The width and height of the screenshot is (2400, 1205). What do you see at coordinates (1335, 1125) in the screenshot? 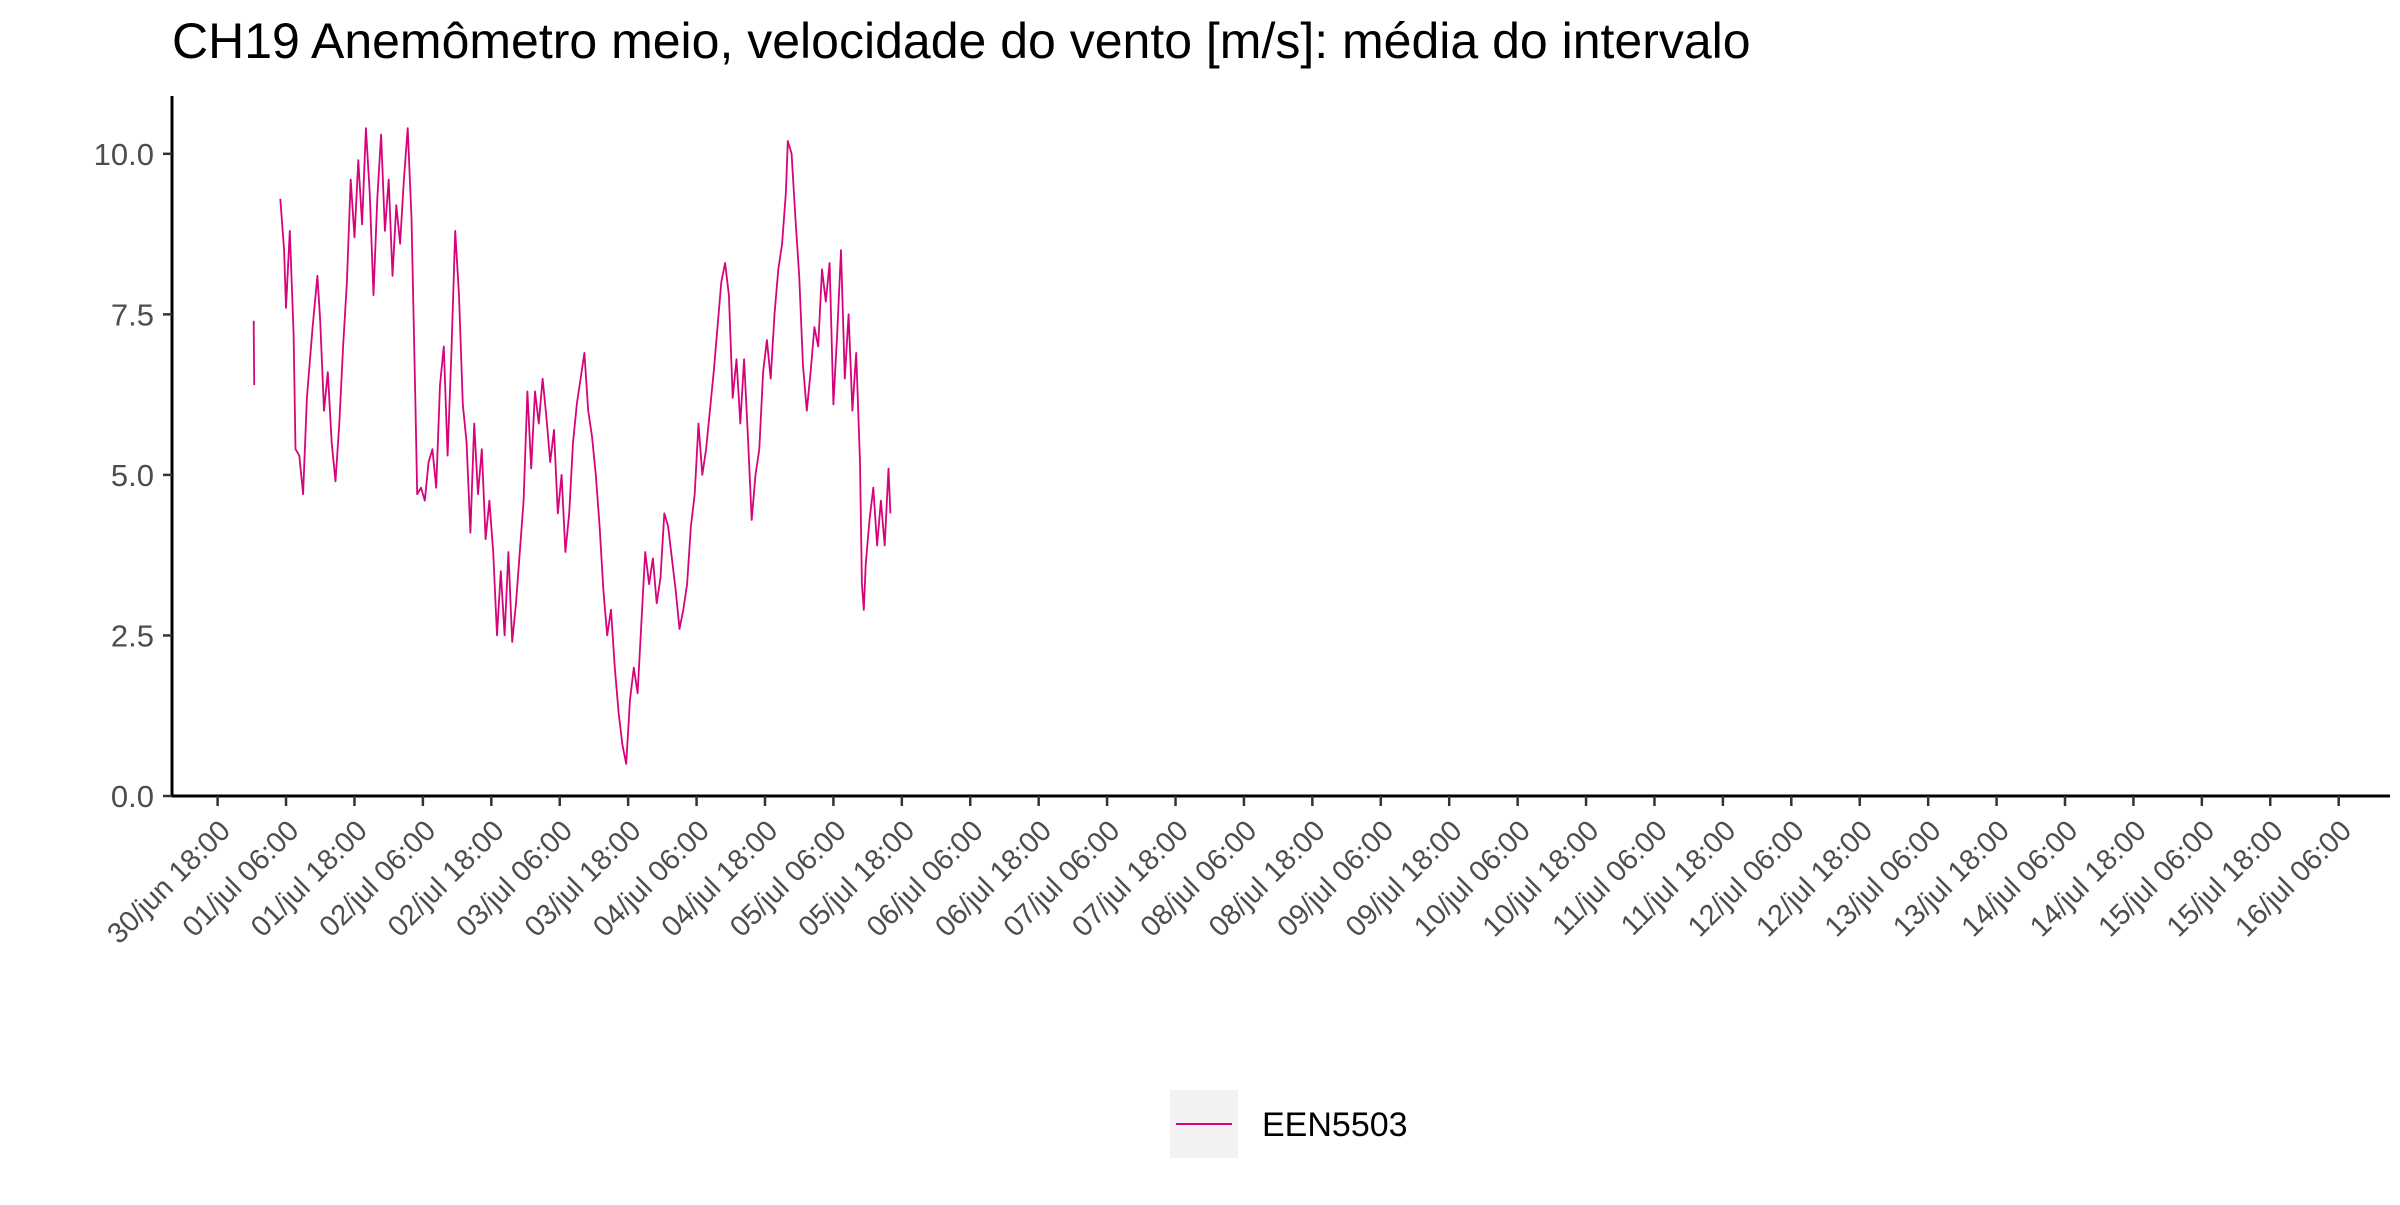
I see `legend-label: EEN5503` at bounding box center [1335, 1125].